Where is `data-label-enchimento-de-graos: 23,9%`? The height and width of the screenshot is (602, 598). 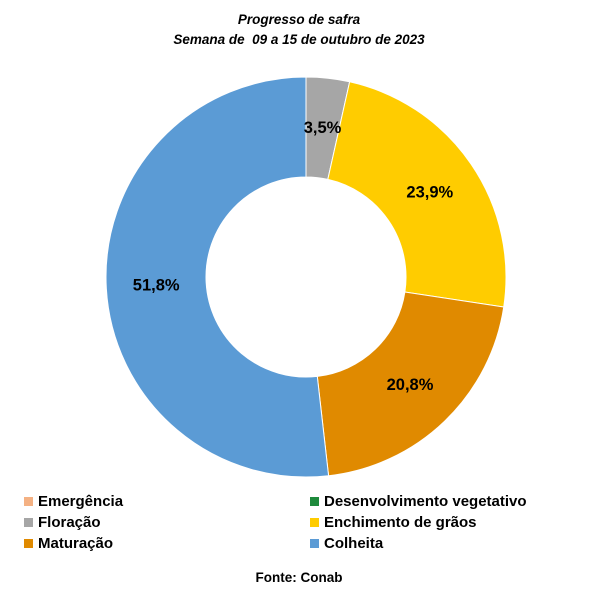
data-label-enchimento-de-graos: 23,9% is located at coordinates (429, 192).